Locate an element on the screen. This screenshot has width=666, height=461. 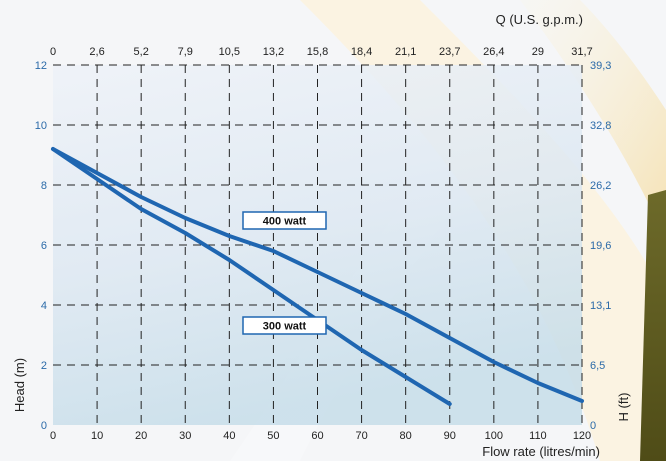
x2-tick-label: 18,4 is located at coordinates (361, 52).